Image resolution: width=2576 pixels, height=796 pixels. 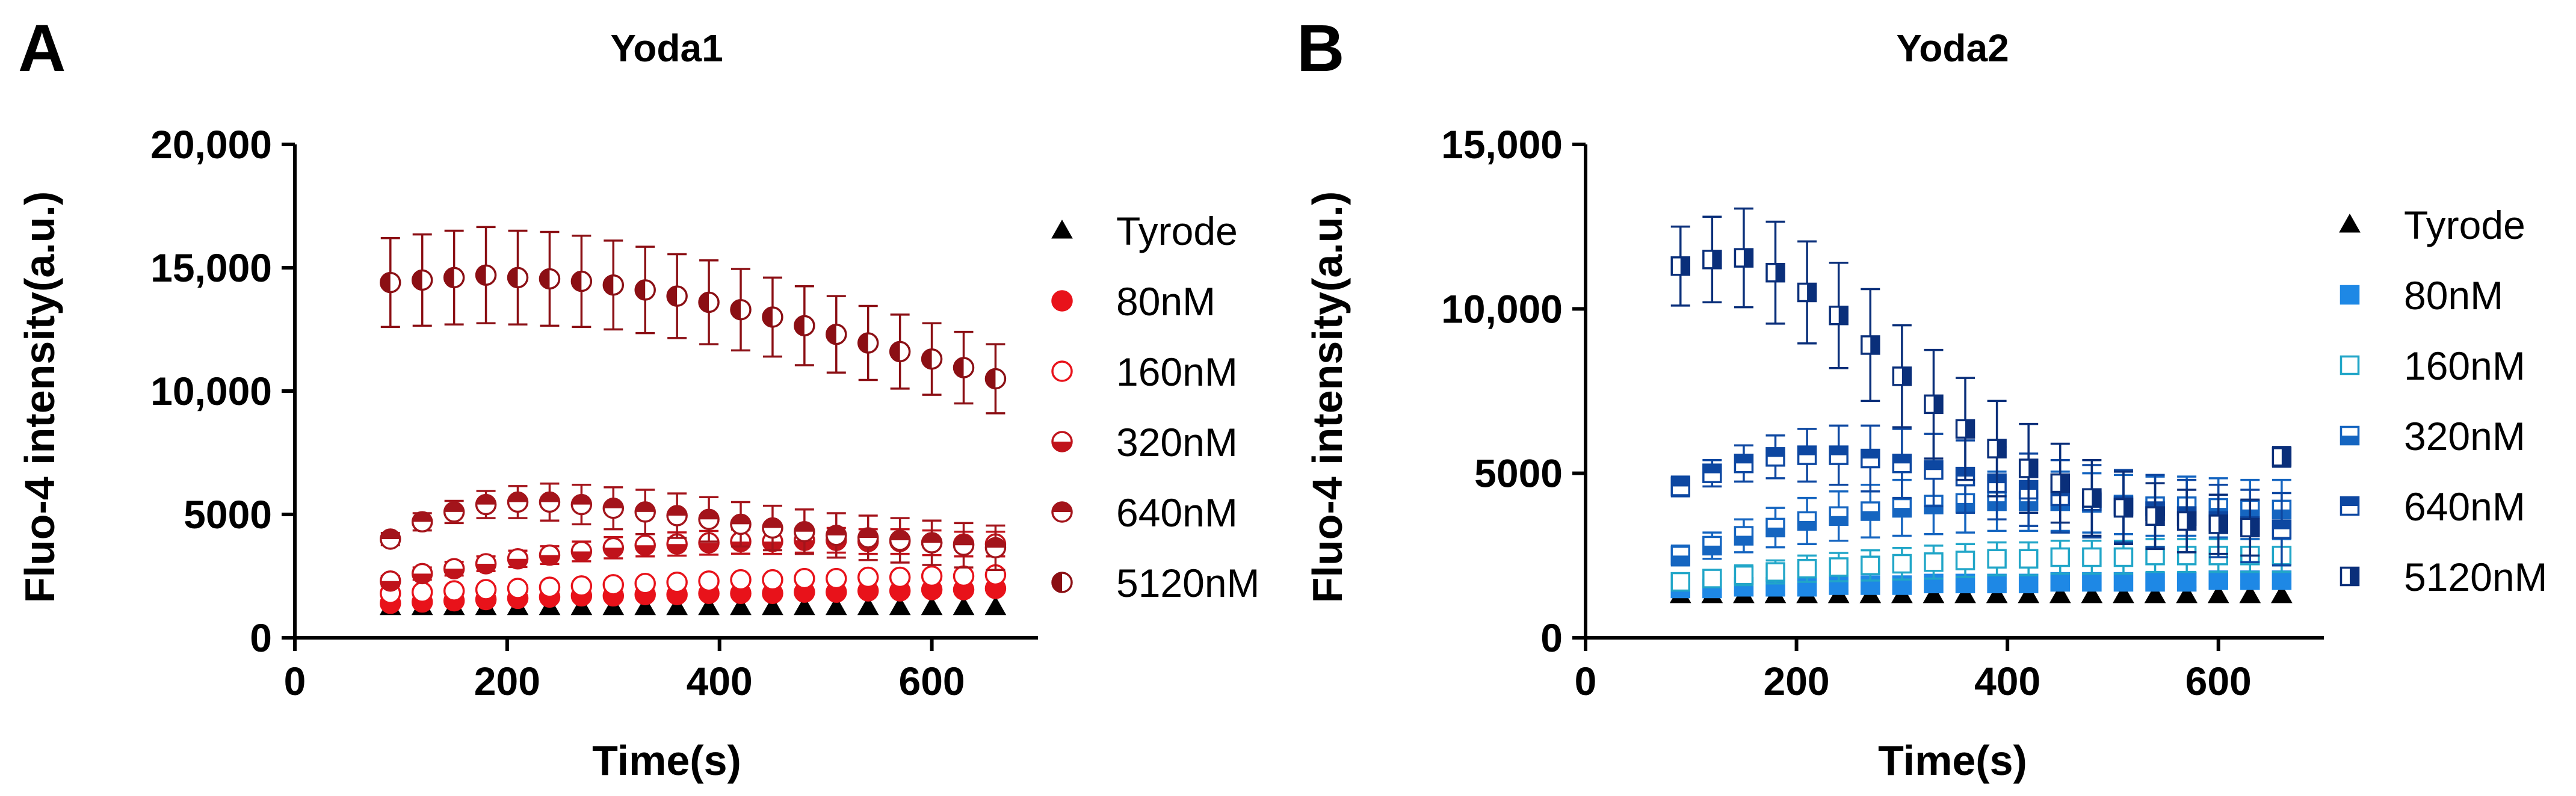 What do you see at coordinates (666, 760) in the screenshot?
I see `x-axis-title-yoda1: Time(s)` at bounding box center [666, 760].